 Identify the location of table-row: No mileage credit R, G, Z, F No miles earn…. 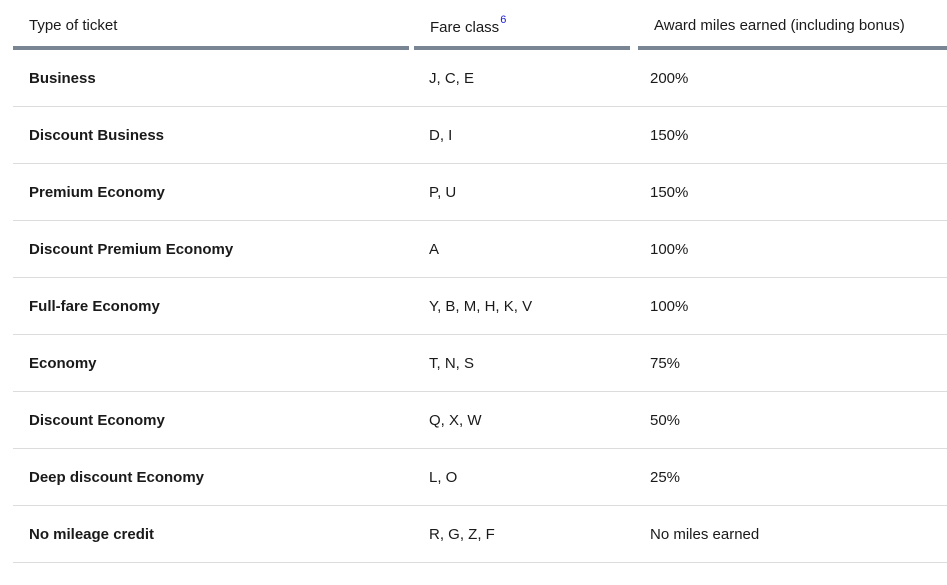
(480, 534).